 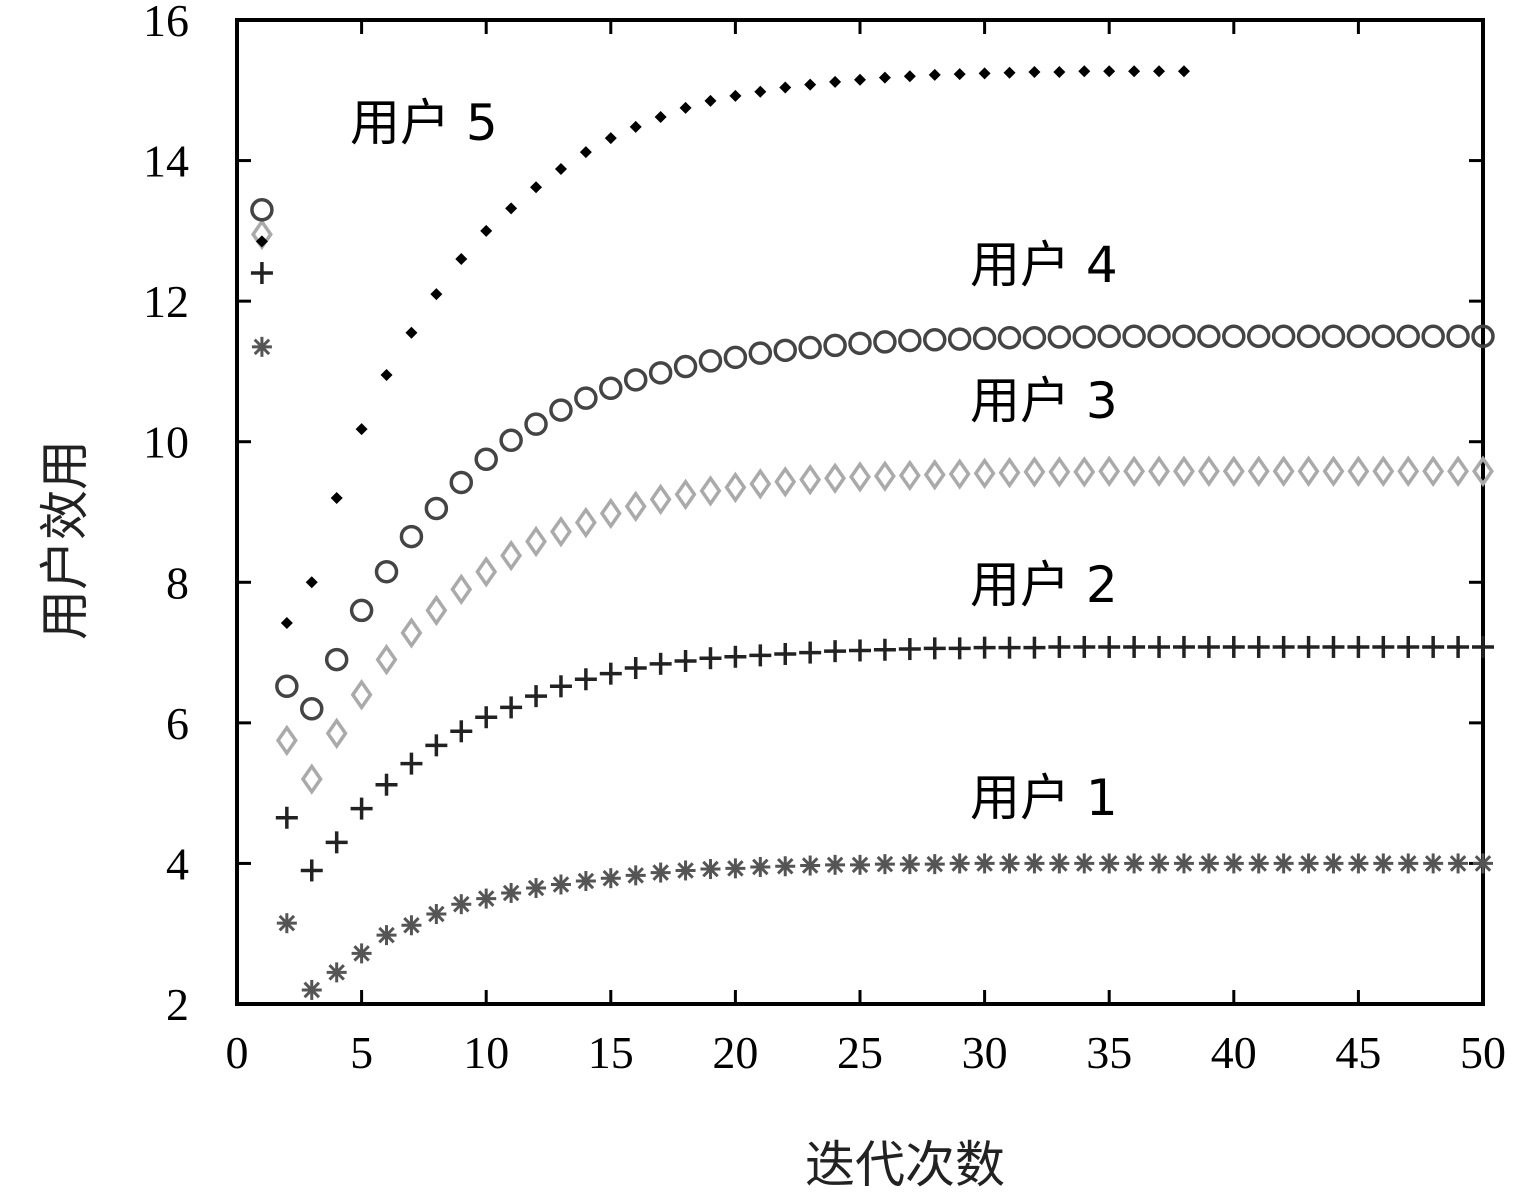 What do you see at coordinates (166, 23) in the screenshot?
I see `y-tick-label: 16` at bounding box center [166, 23].